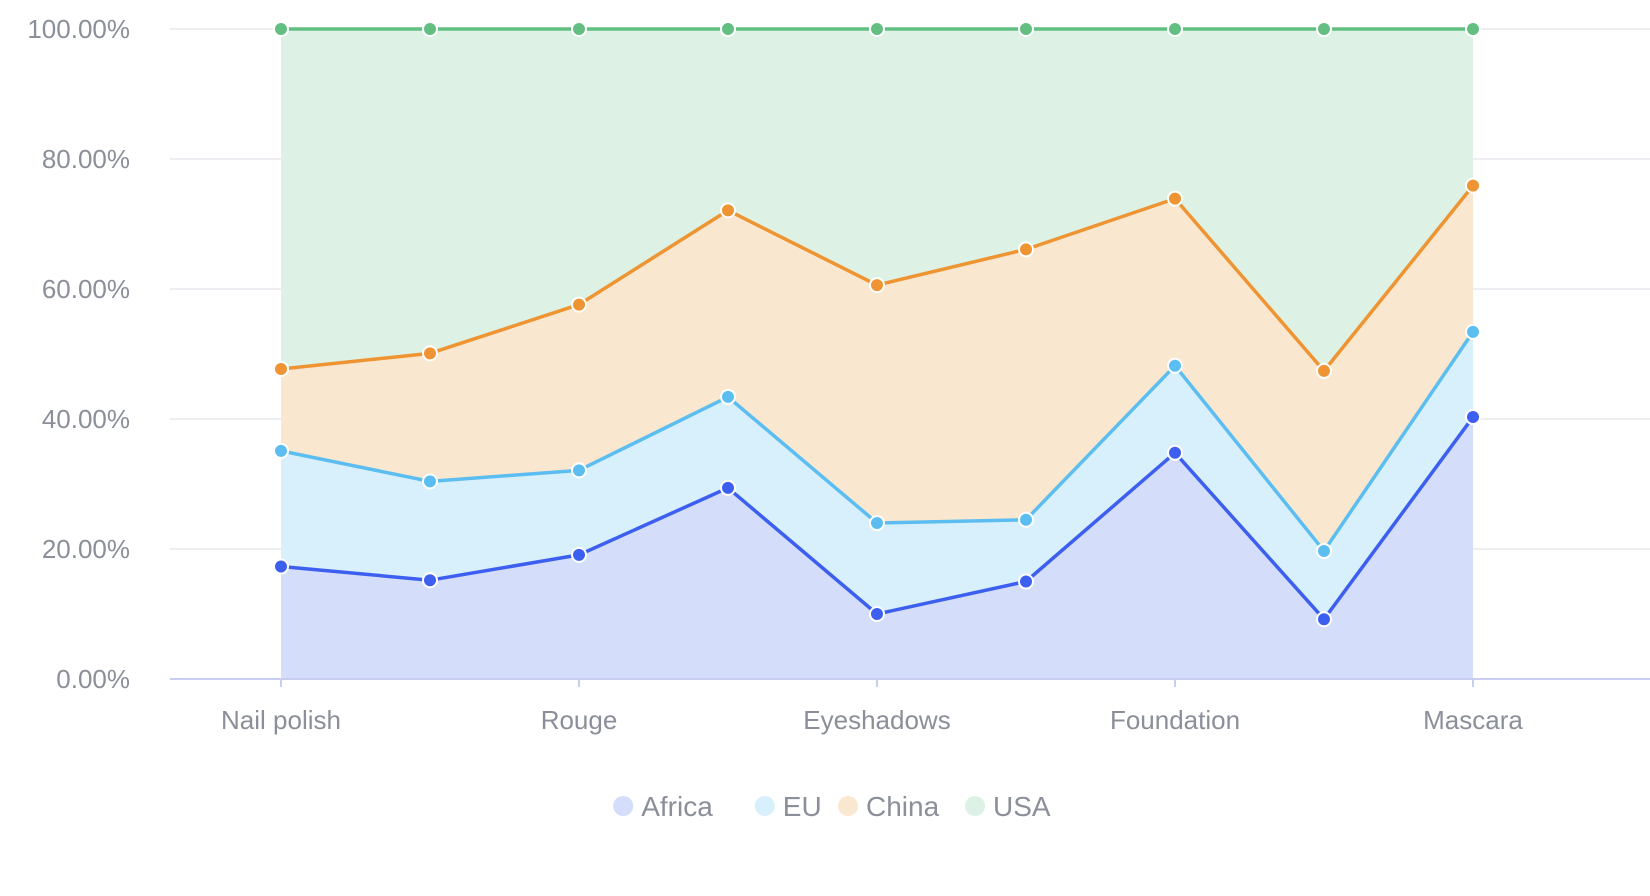  Describe the element at coordinates (876, 720) in the screenshot. I see `x-tick-label: Eyeshadows` at that location.